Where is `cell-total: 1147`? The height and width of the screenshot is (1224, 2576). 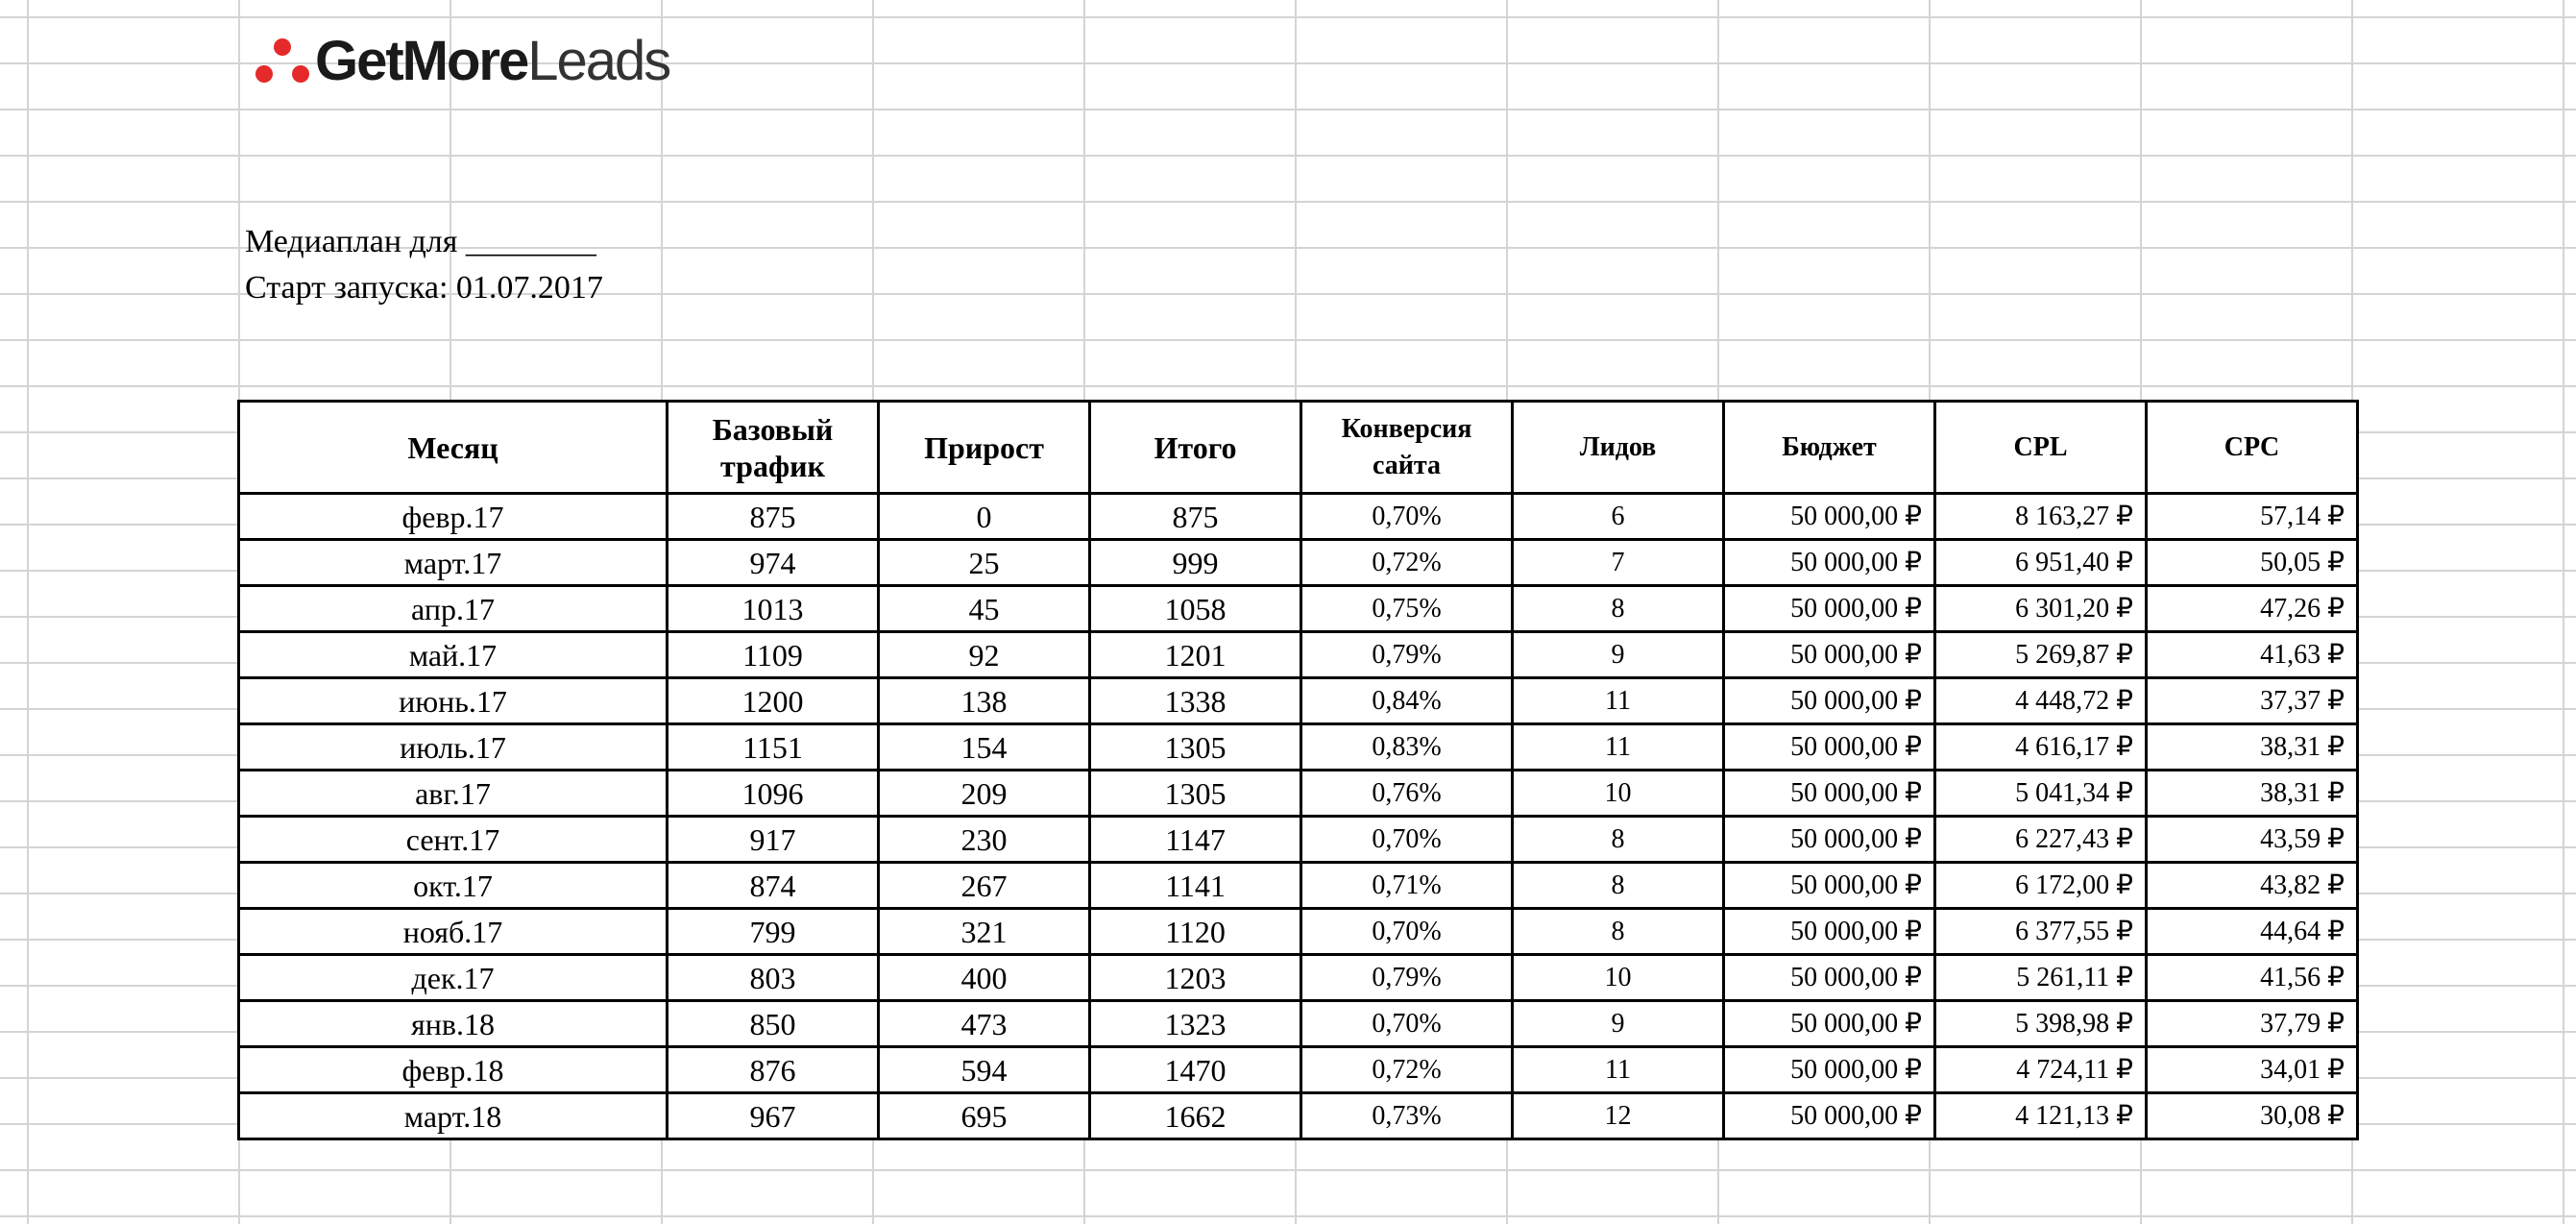
cell-total: 1147 is located at coordinates (1195, 840).